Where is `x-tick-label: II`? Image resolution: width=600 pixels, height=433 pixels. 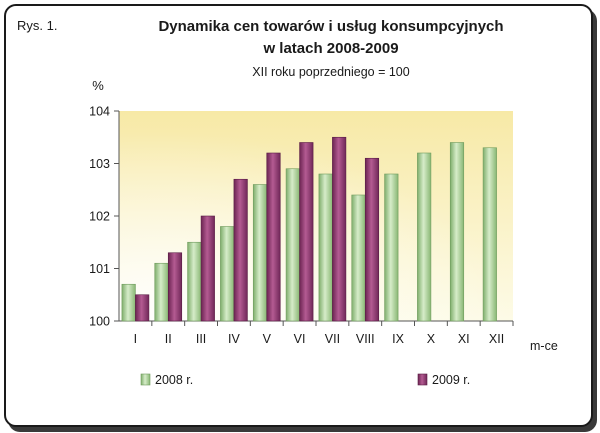
x-tick-label: II is located at coordinates (168, 339).